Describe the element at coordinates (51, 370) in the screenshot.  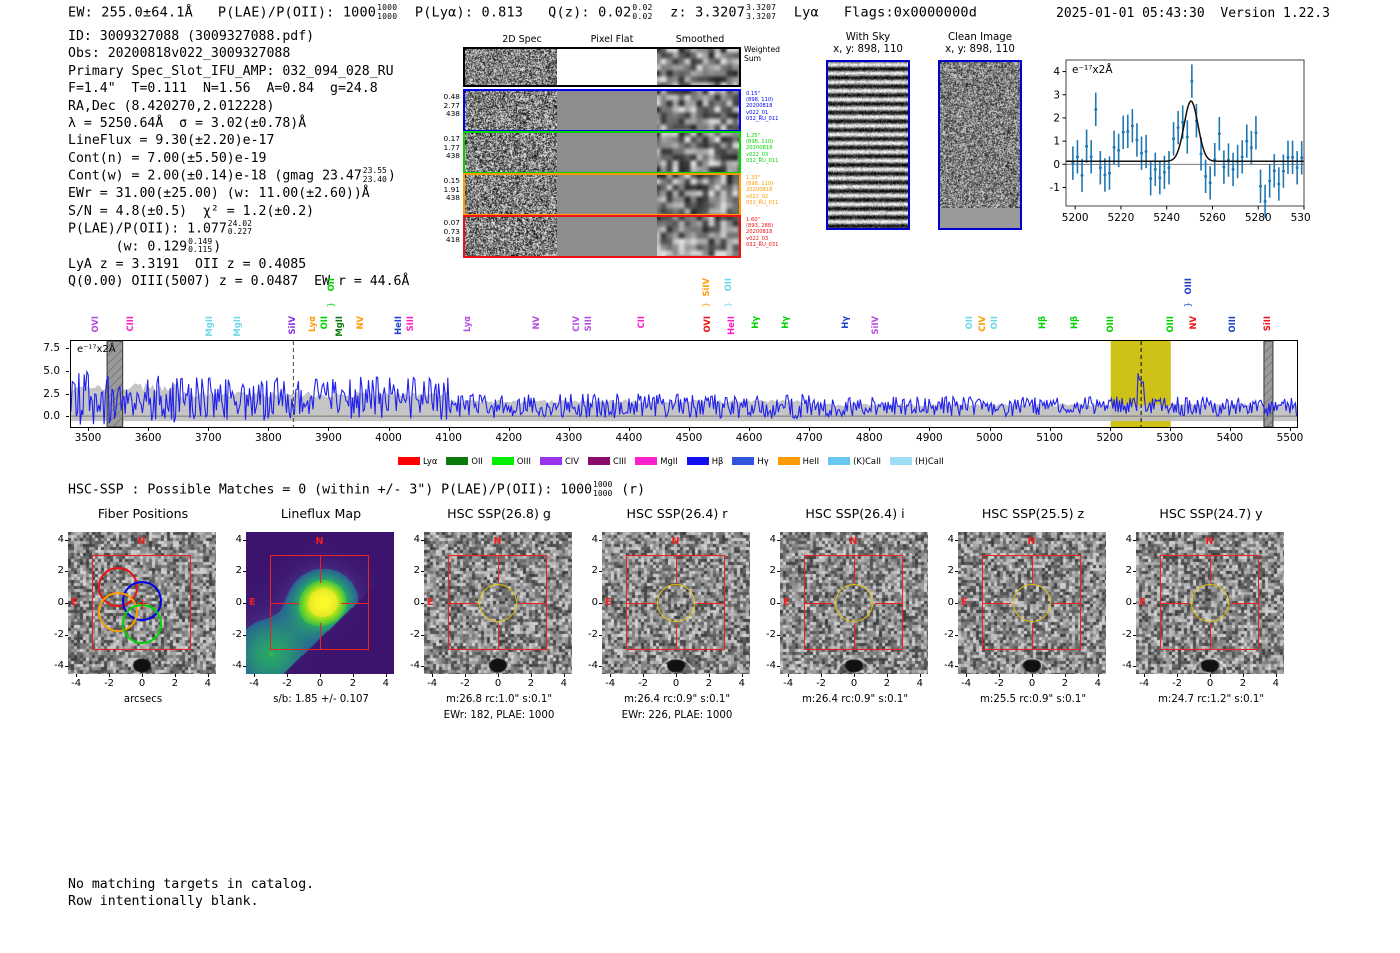
I see `spectrum-ytick-label: 5.0` at that location.